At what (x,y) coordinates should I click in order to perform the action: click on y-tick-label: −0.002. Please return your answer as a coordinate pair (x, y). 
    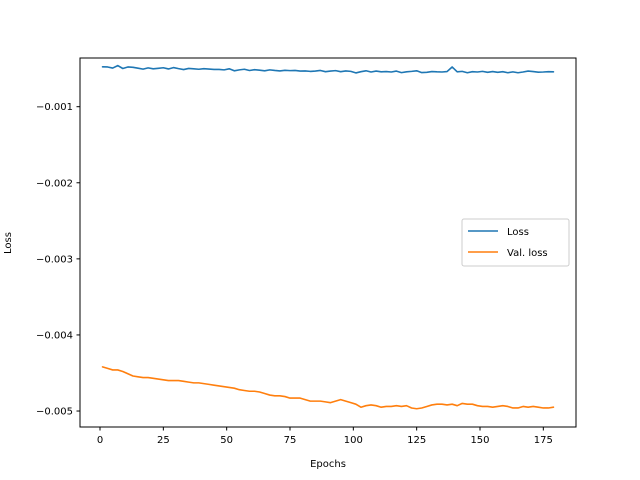
    Looking at the image, I should click on (54, 183).